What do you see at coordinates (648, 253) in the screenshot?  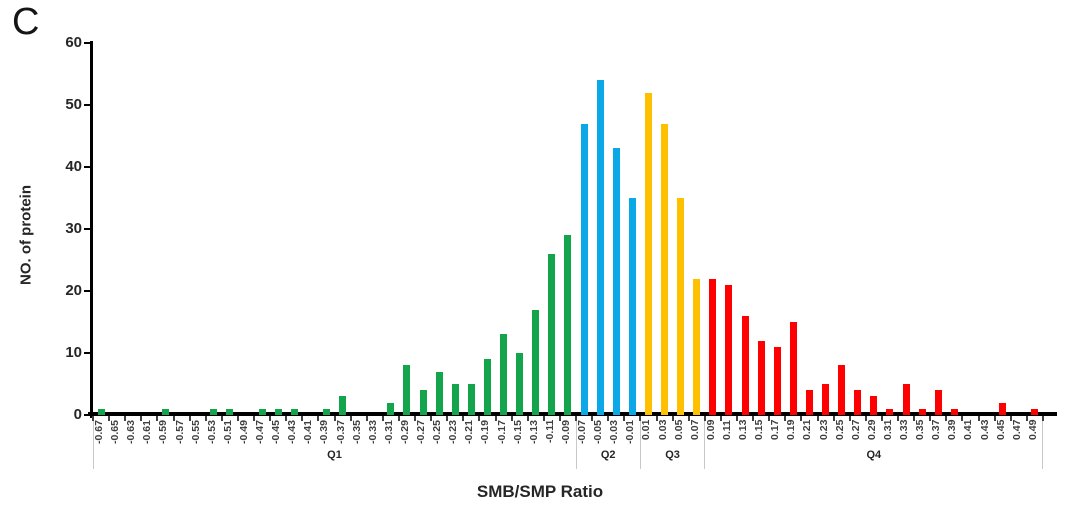 I see `bar-0.01` at bounding box center [648, 253].